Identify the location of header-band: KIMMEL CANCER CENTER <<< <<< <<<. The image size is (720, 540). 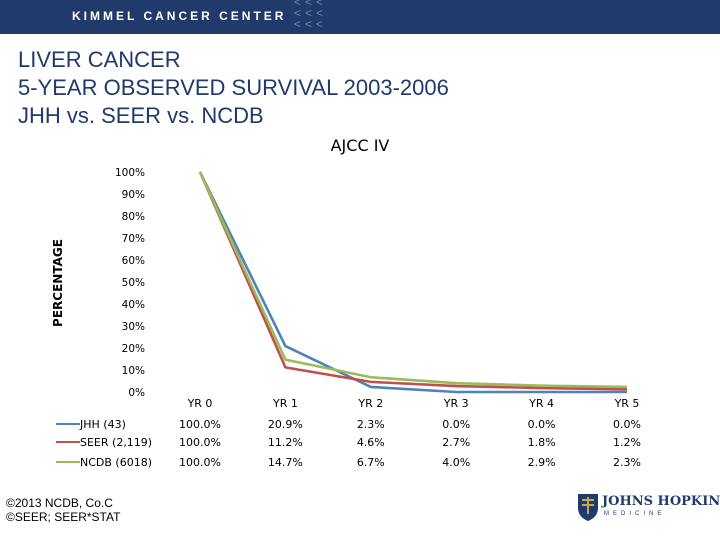
(360, 17).